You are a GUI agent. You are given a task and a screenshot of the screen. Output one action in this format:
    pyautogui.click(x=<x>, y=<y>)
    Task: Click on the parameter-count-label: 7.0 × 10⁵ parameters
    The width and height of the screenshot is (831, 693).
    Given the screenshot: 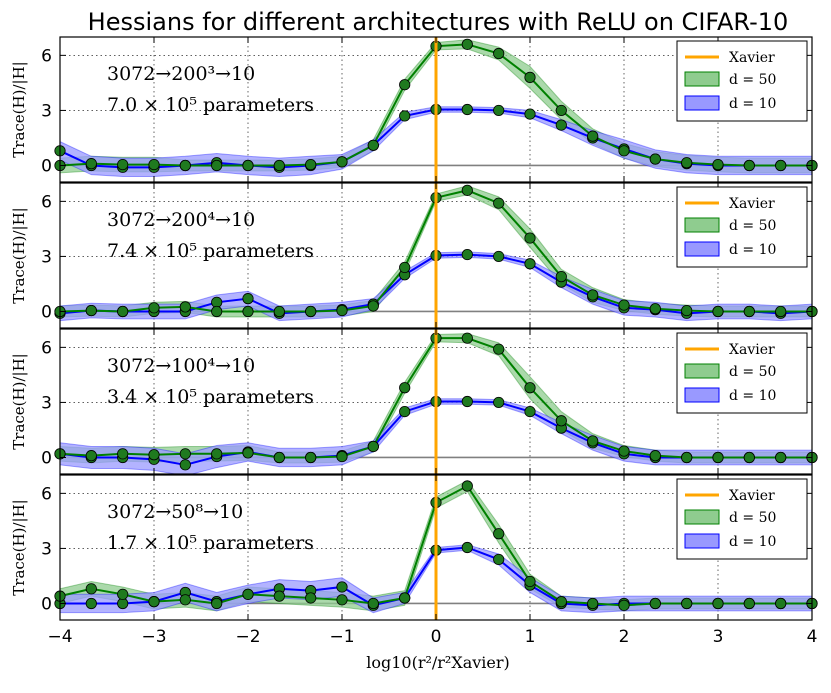 What is the action you would take?
    pyautogui.click(x=210, y=105)
    